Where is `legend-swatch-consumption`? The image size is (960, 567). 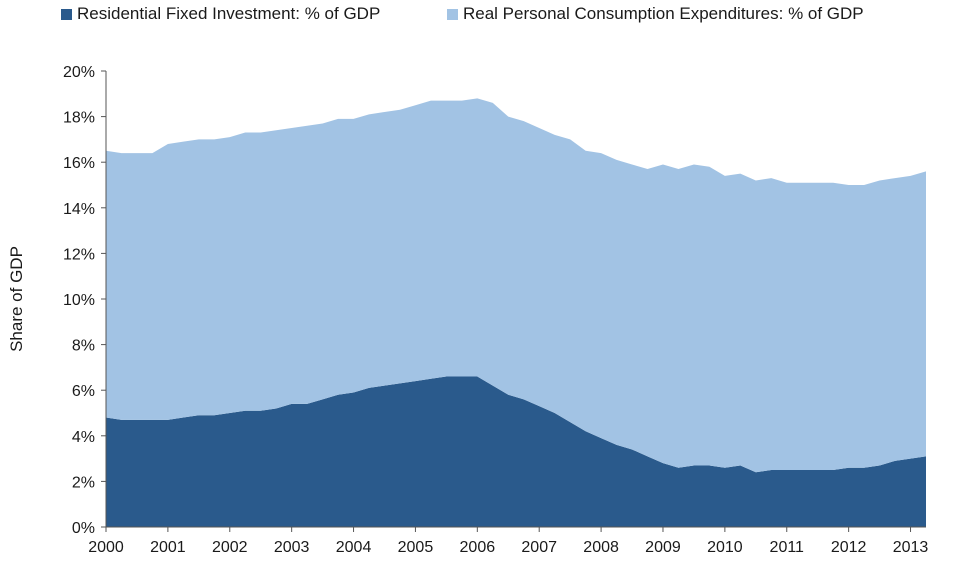 legend-swatch-consumption is located at coordinates (452, 14).